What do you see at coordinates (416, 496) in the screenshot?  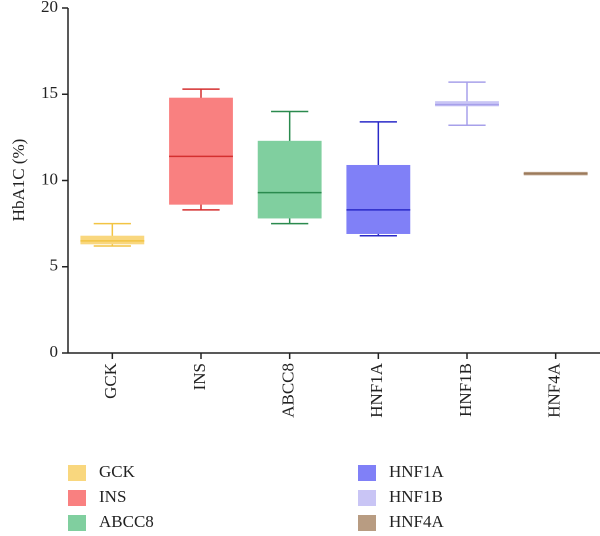 I see `legend-label: HNF1B` at bounding box center [416, 496].